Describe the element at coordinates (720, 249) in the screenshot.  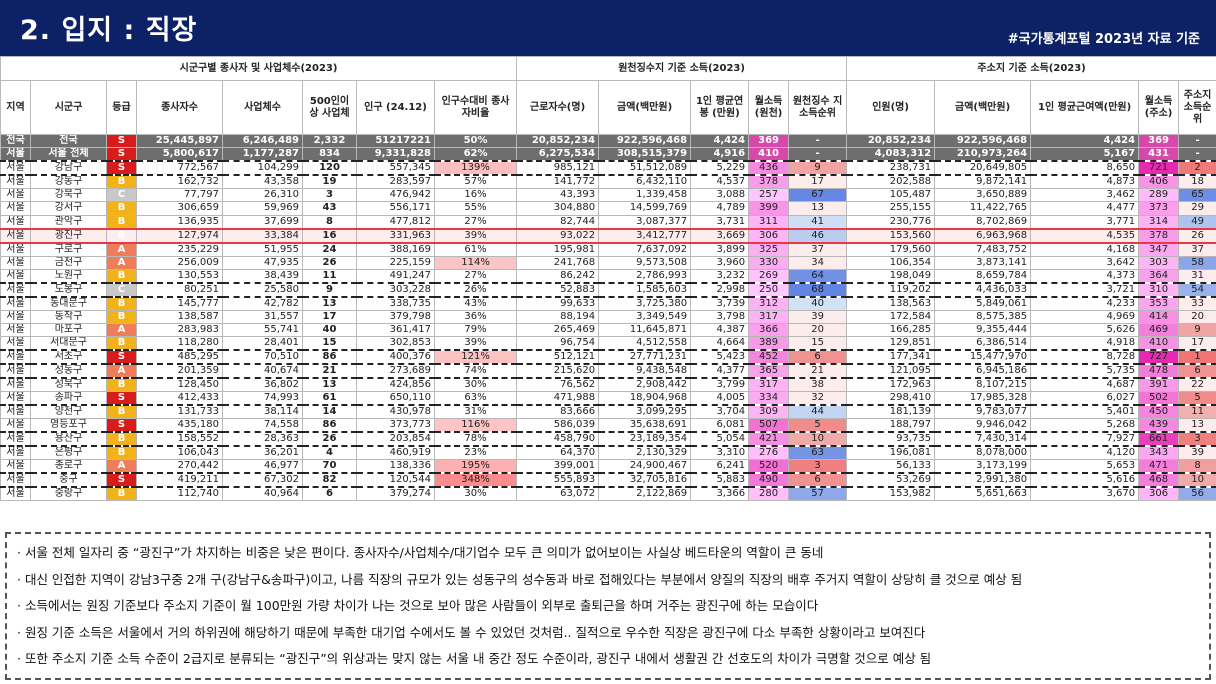
I see `cell-w-avg: 3,899` at that location.